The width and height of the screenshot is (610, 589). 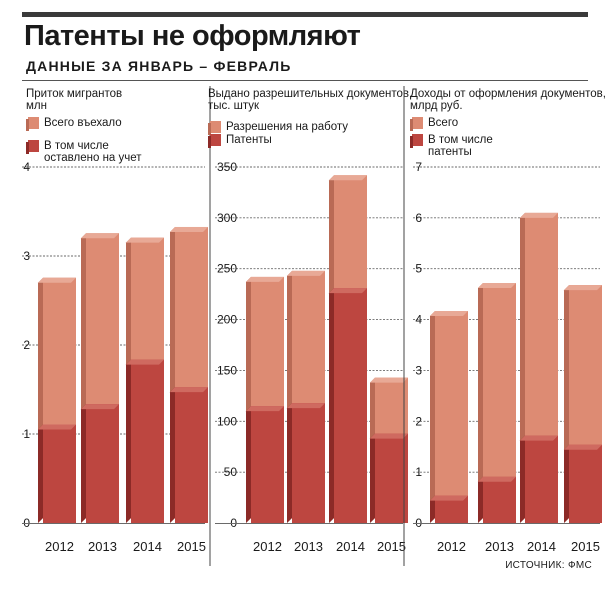 I want to click on chart3-y-tick-label: 3, so click(x=418, y=370).